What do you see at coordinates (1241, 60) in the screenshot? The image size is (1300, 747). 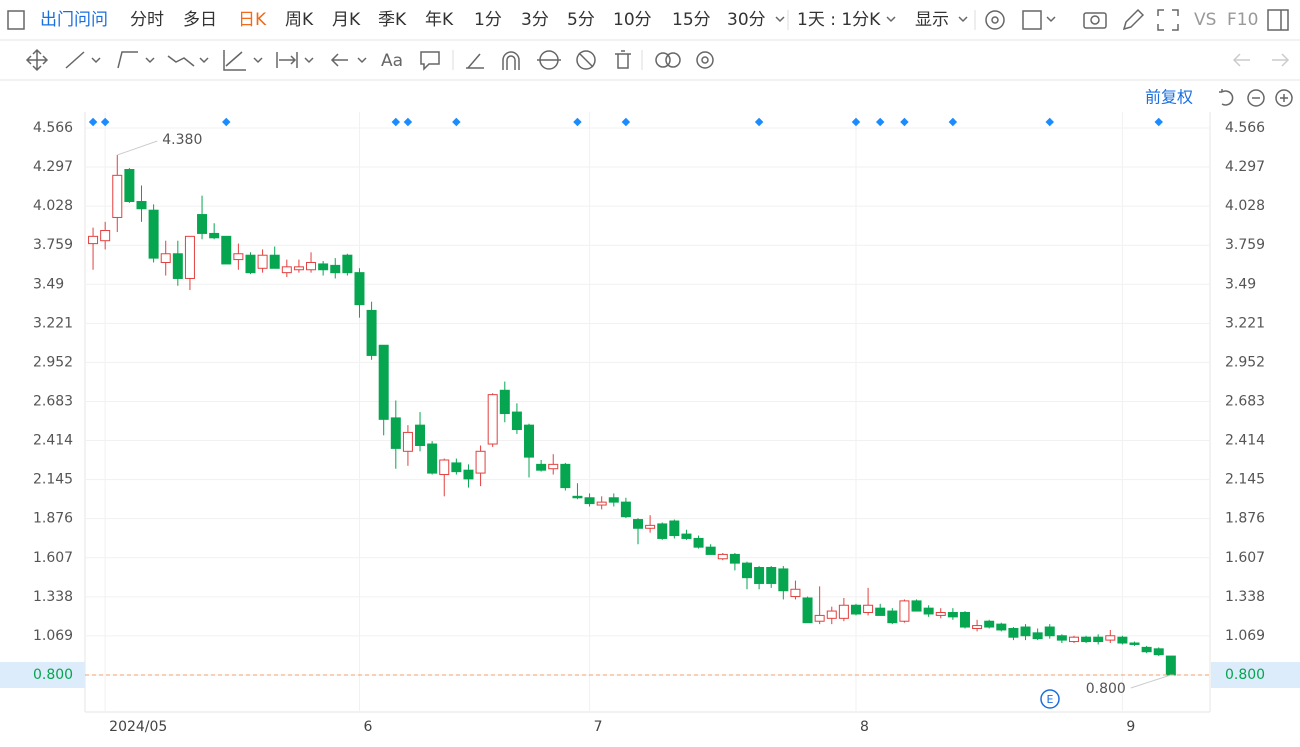 I see `undo-icon` at bounding box center [1241, 60].